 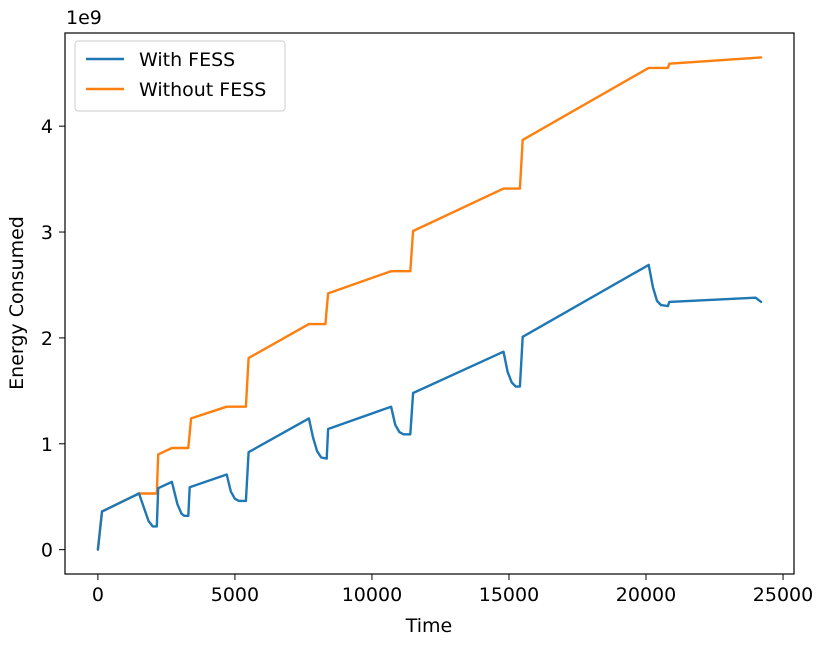 What do you see at coordinates (372, 595) in the screenshot?
I see `x-tick-label: 10000` at bounding box center [372, 595].